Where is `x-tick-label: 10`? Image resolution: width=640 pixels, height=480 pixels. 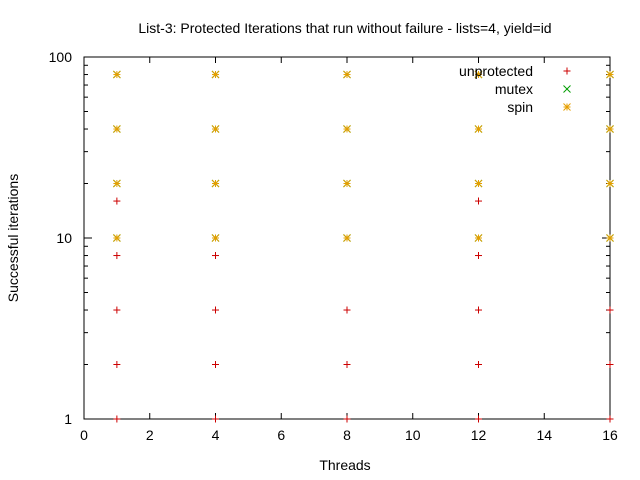 x-tick-label: 10 is located at coordinates (413, 435).